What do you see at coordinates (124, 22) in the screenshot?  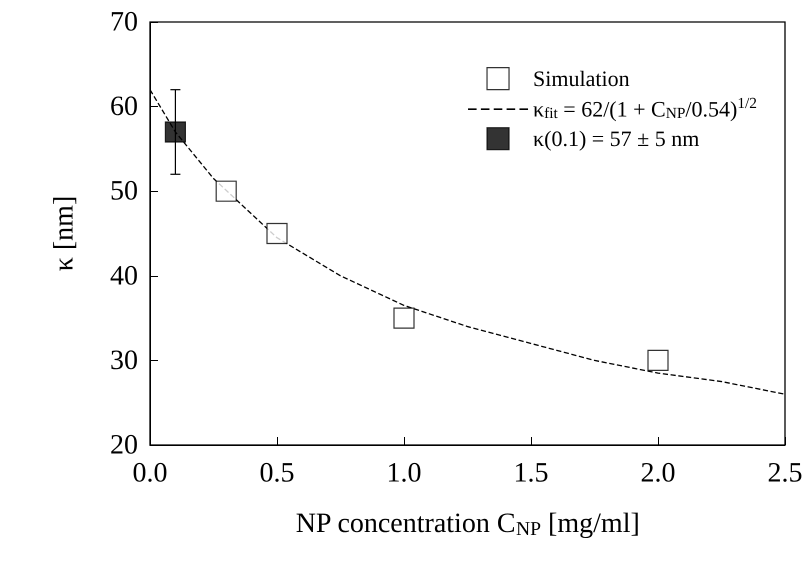 I see `y-tick-label: 70` at bounding box center [124, 22].